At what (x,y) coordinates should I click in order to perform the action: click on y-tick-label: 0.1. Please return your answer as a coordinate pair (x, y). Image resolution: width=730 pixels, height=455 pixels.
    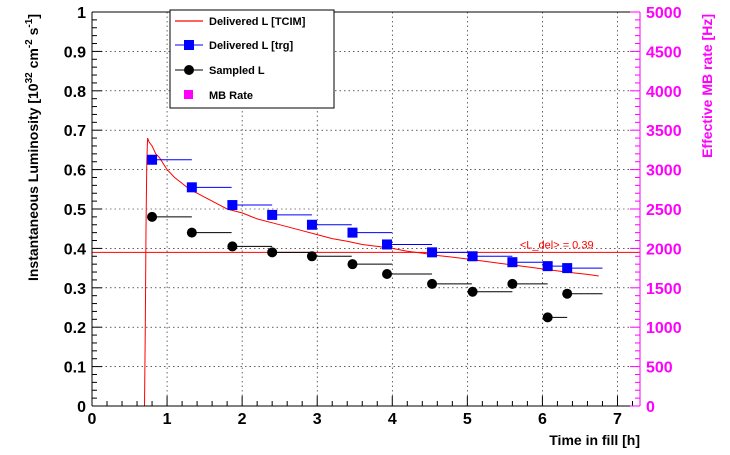
    Looking at the image, I should click on (75, 368).